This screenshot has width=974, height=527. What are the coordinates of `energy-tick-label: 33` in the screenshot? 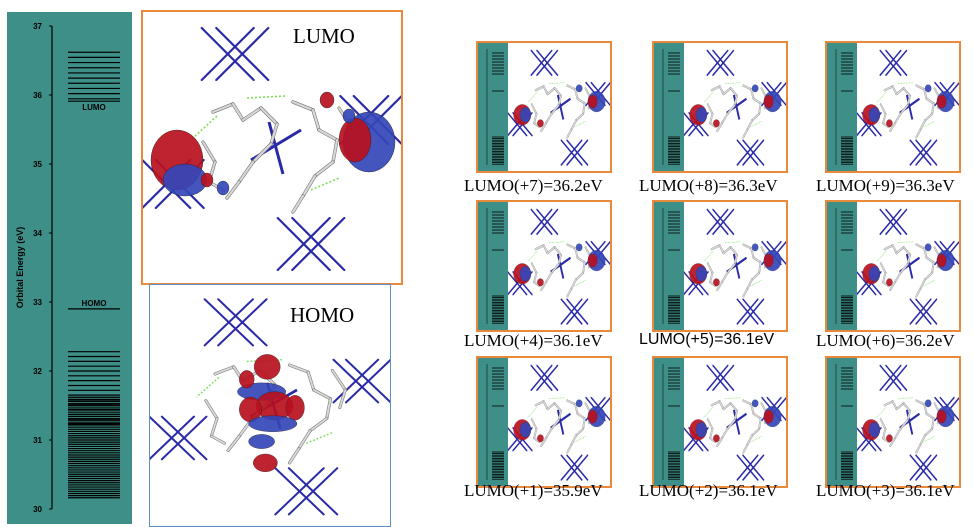 It's located at (37, 302).